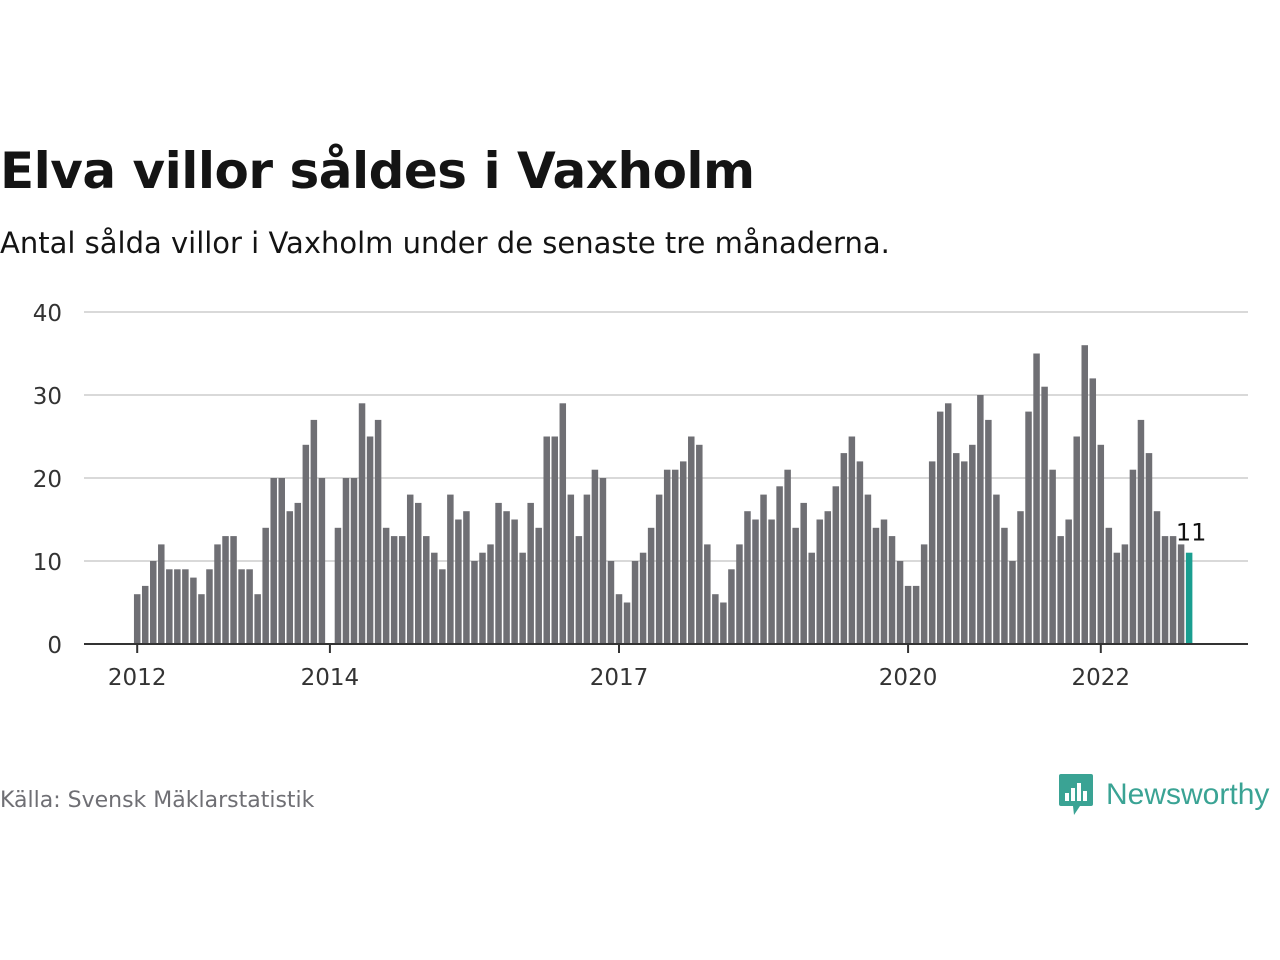 The height and width of the screenshot is (960, 1280). I want to click on source-note: Källa: Svensk Mäklarstatistik, so click(157, 800).